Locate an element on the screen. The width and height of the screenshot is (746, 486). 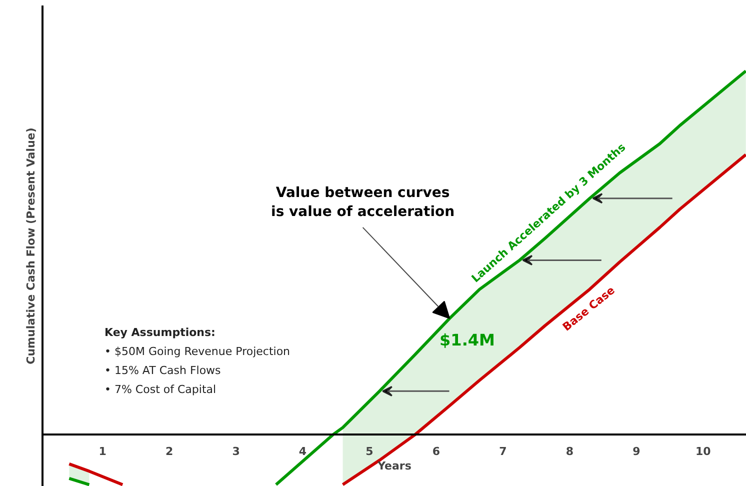
x-tick-label: 2 is located at coordinates (169, 451).